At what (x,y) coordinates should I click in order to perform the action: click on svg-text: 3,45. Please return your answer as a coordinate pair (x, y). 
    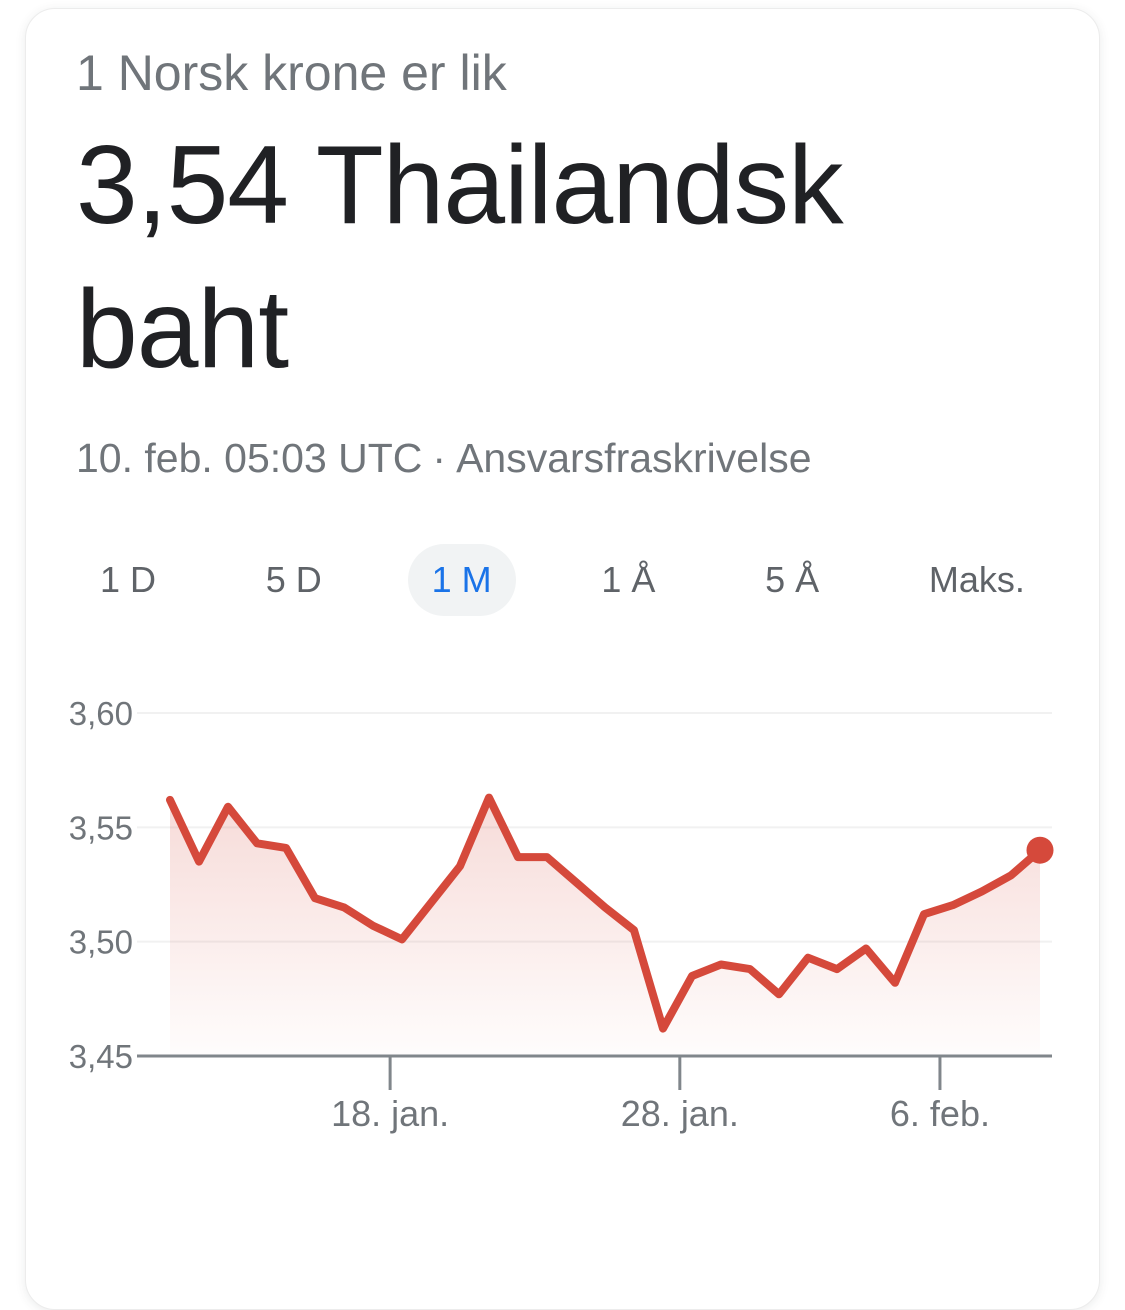
    Looking at the image, I should click on (101, 1056).